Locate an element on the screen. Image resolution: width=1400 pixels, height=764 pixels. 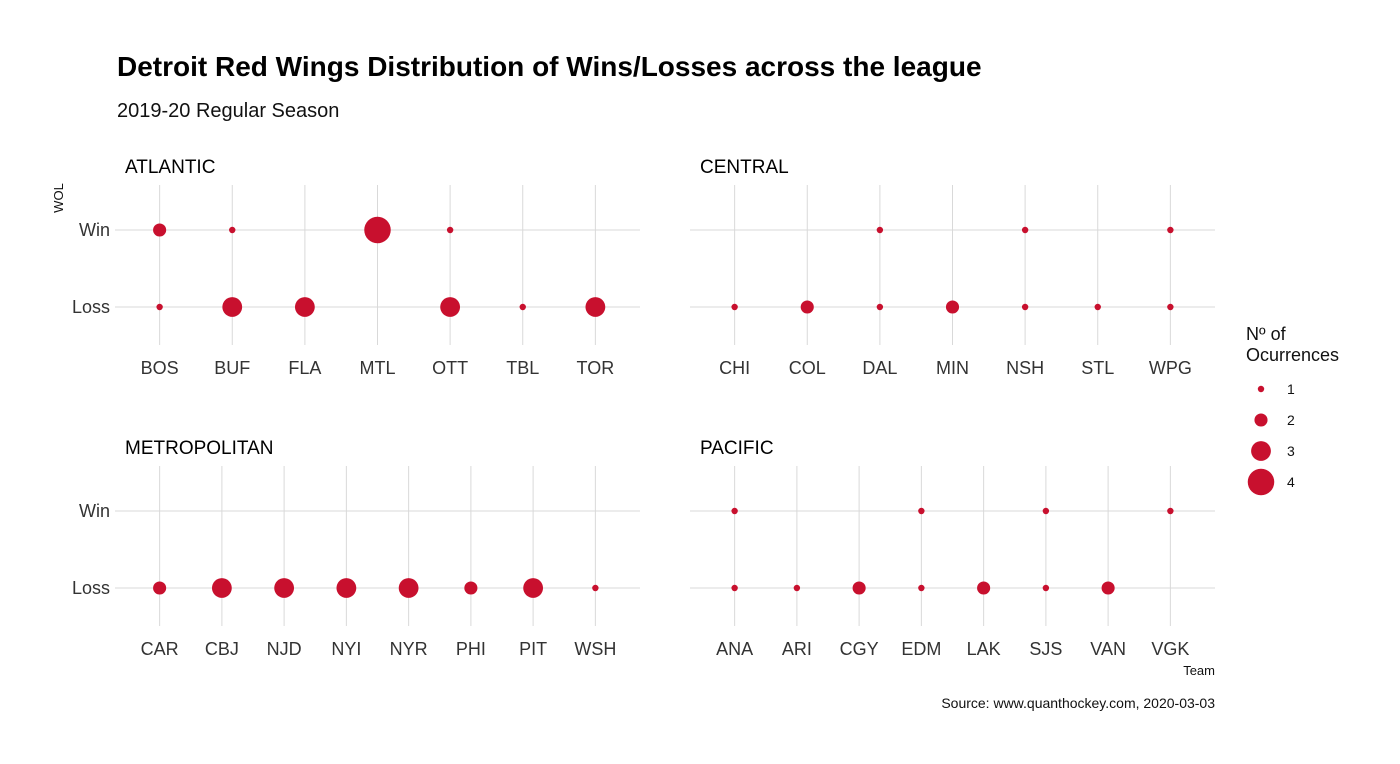
panel-pacific: PACIFIC ANA ARI CGY EDM LAK SJS VAN VGK is located at coordinates (952, 548).